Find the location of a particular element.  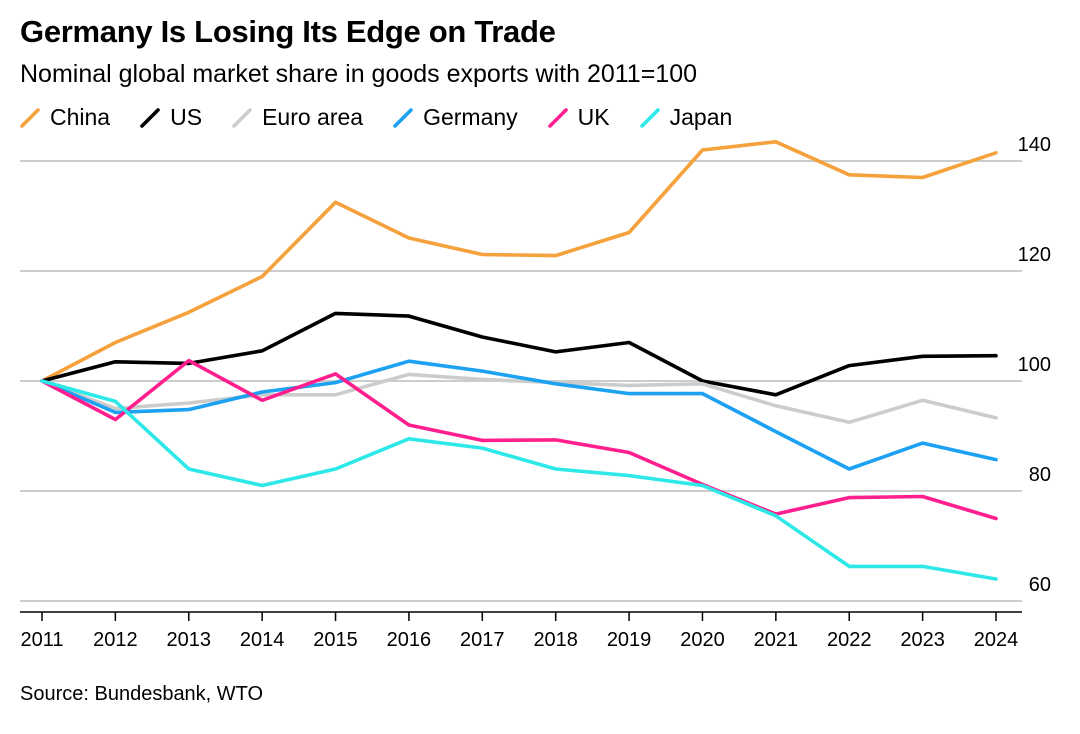

legend-item-us: US is located at coordinates (171, 117).